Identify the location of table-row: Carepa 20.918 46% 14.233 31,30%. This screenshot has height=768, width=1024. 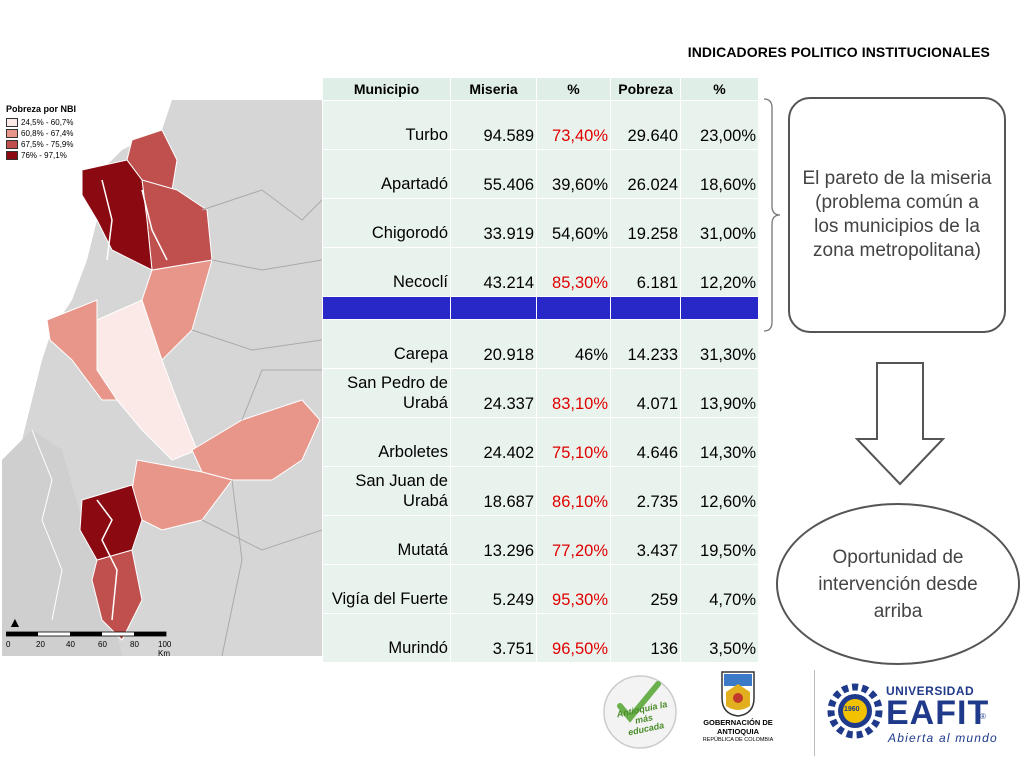
(540, 344).